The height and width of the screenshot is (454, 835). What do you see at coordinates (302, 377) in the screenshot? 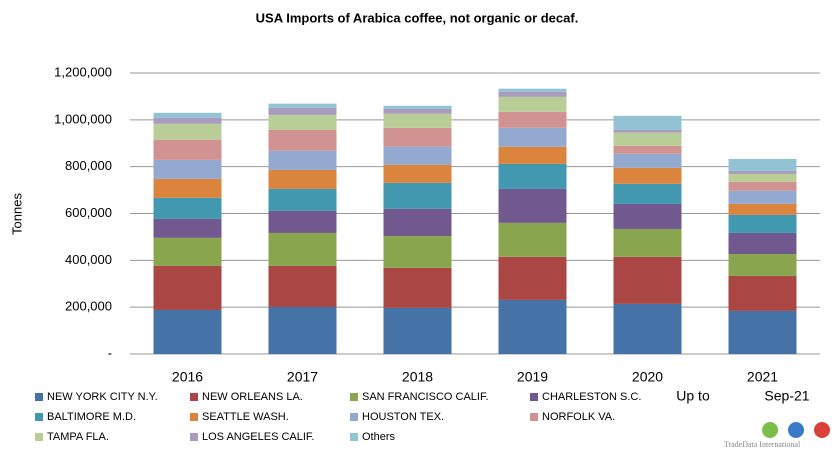
I see `x-tick-label: 2017` at bounding box center [302, 377].